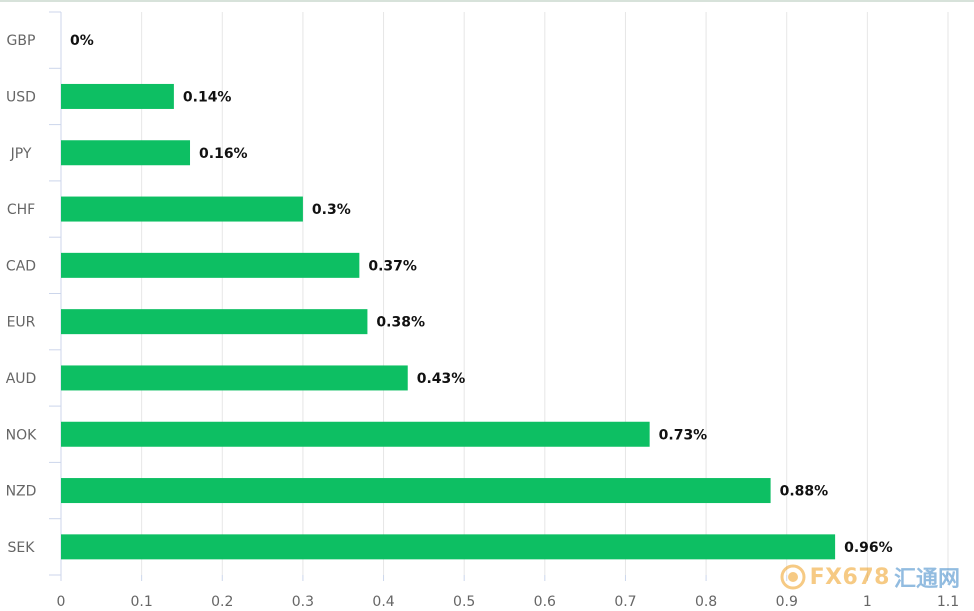 This screenshot has width=974, height=611. Describe the element at coordinates (21, 323) in the screenshot. I see `category-label: EUR` at that location.